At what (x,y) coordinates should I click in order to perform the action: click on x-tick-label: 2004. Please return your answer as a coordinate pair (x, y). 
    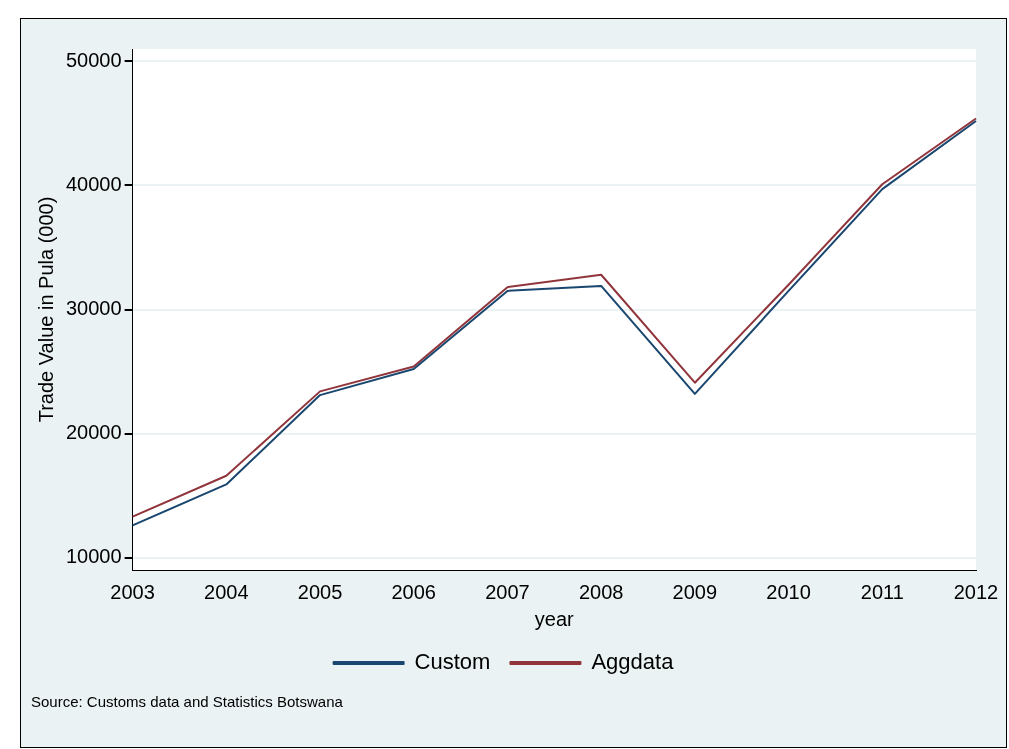
    Looking at the image, I should click on (226, 591).